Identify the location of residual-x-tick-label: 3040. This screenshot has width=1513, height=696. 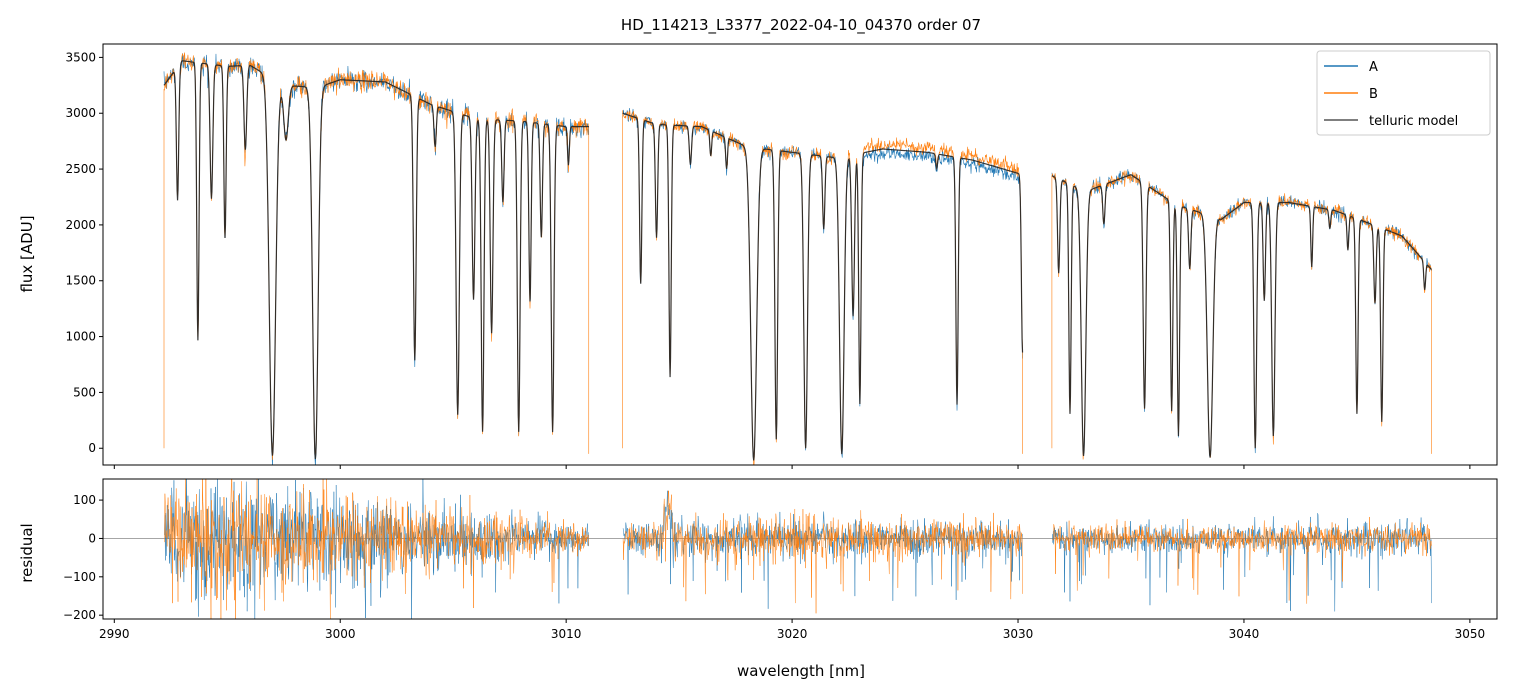
(1244, 634).